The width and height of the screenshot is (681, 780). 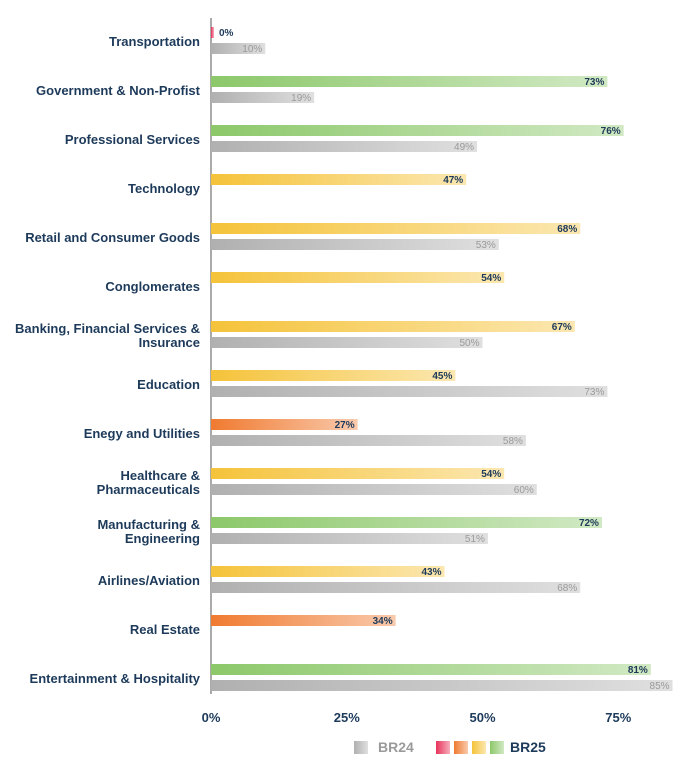 I want to click on data-label-br25: 45%, so click(x=442, y=376).